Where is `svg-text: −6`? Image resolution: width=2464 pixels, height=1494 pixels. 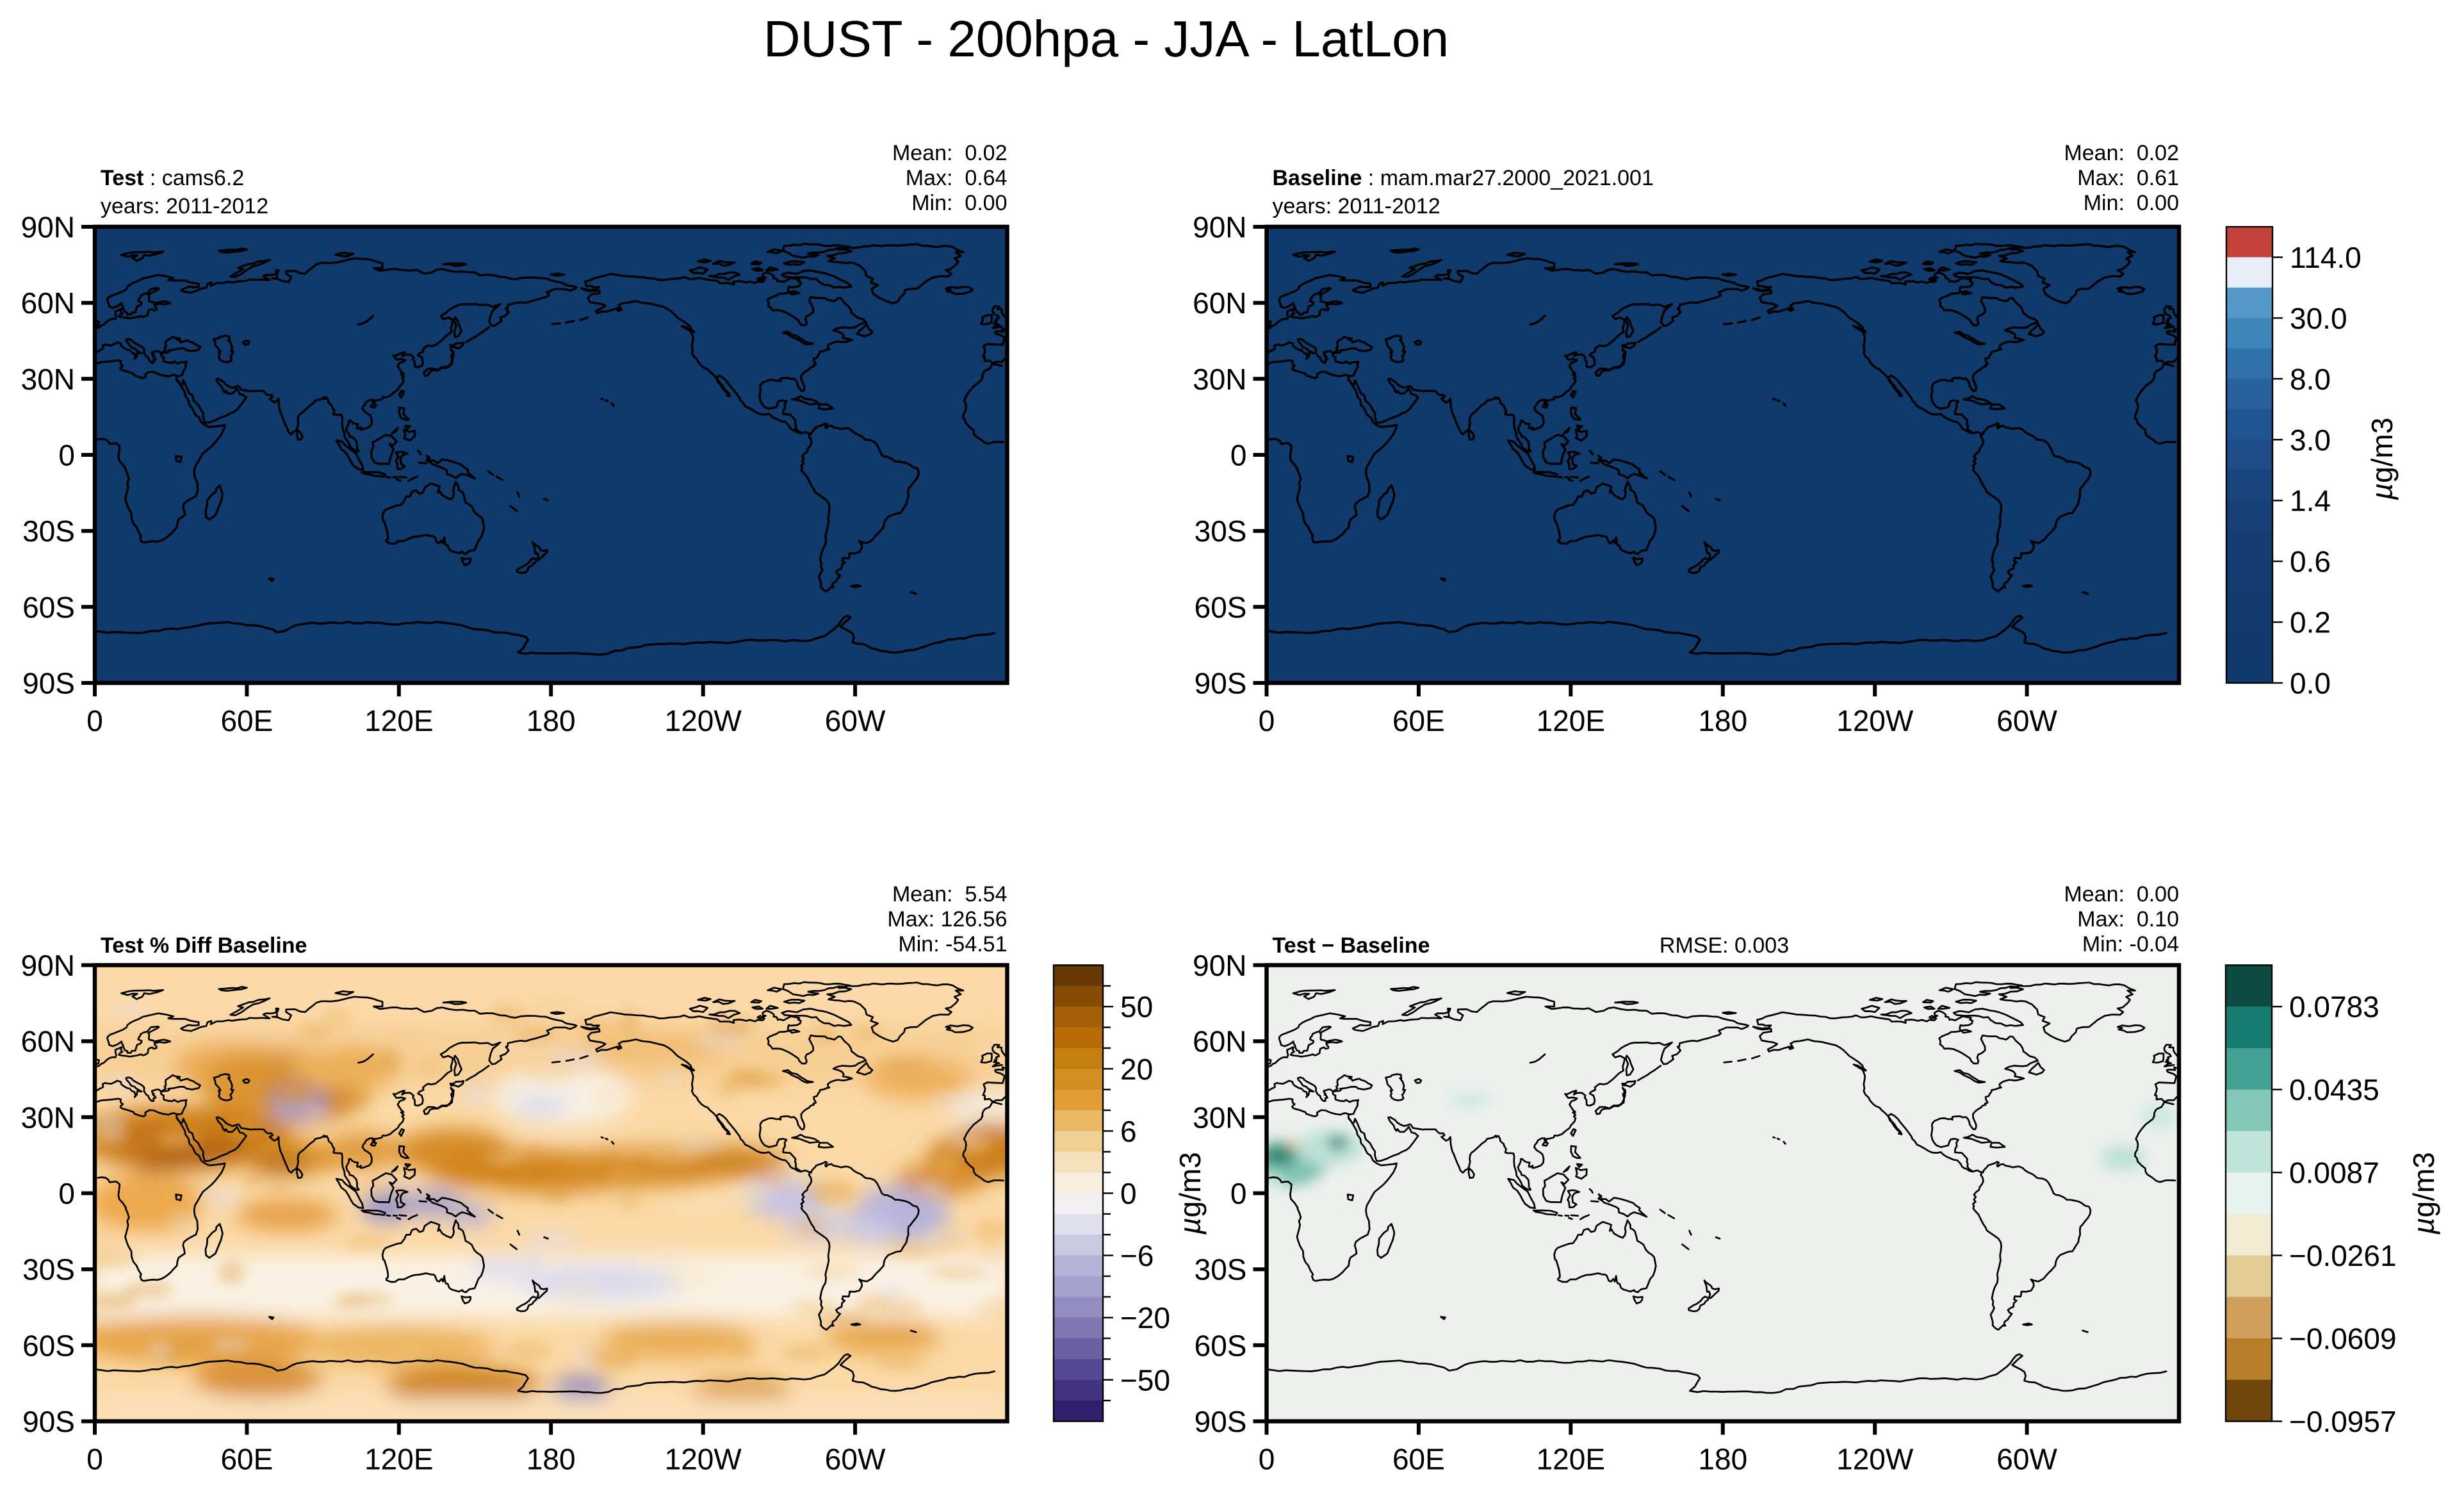
svg-text: −6 is located at coordinates (1137, 1255).